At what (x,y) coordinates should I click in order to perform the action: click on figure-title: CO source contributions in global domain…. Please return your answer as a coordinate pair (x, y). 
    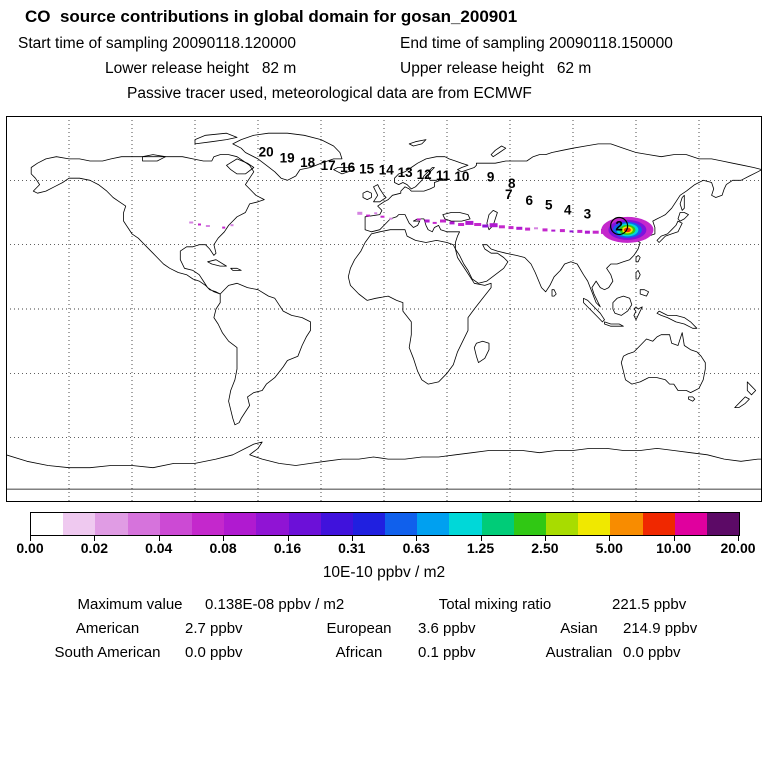
    Looking at the image, I should click on (271, 16).